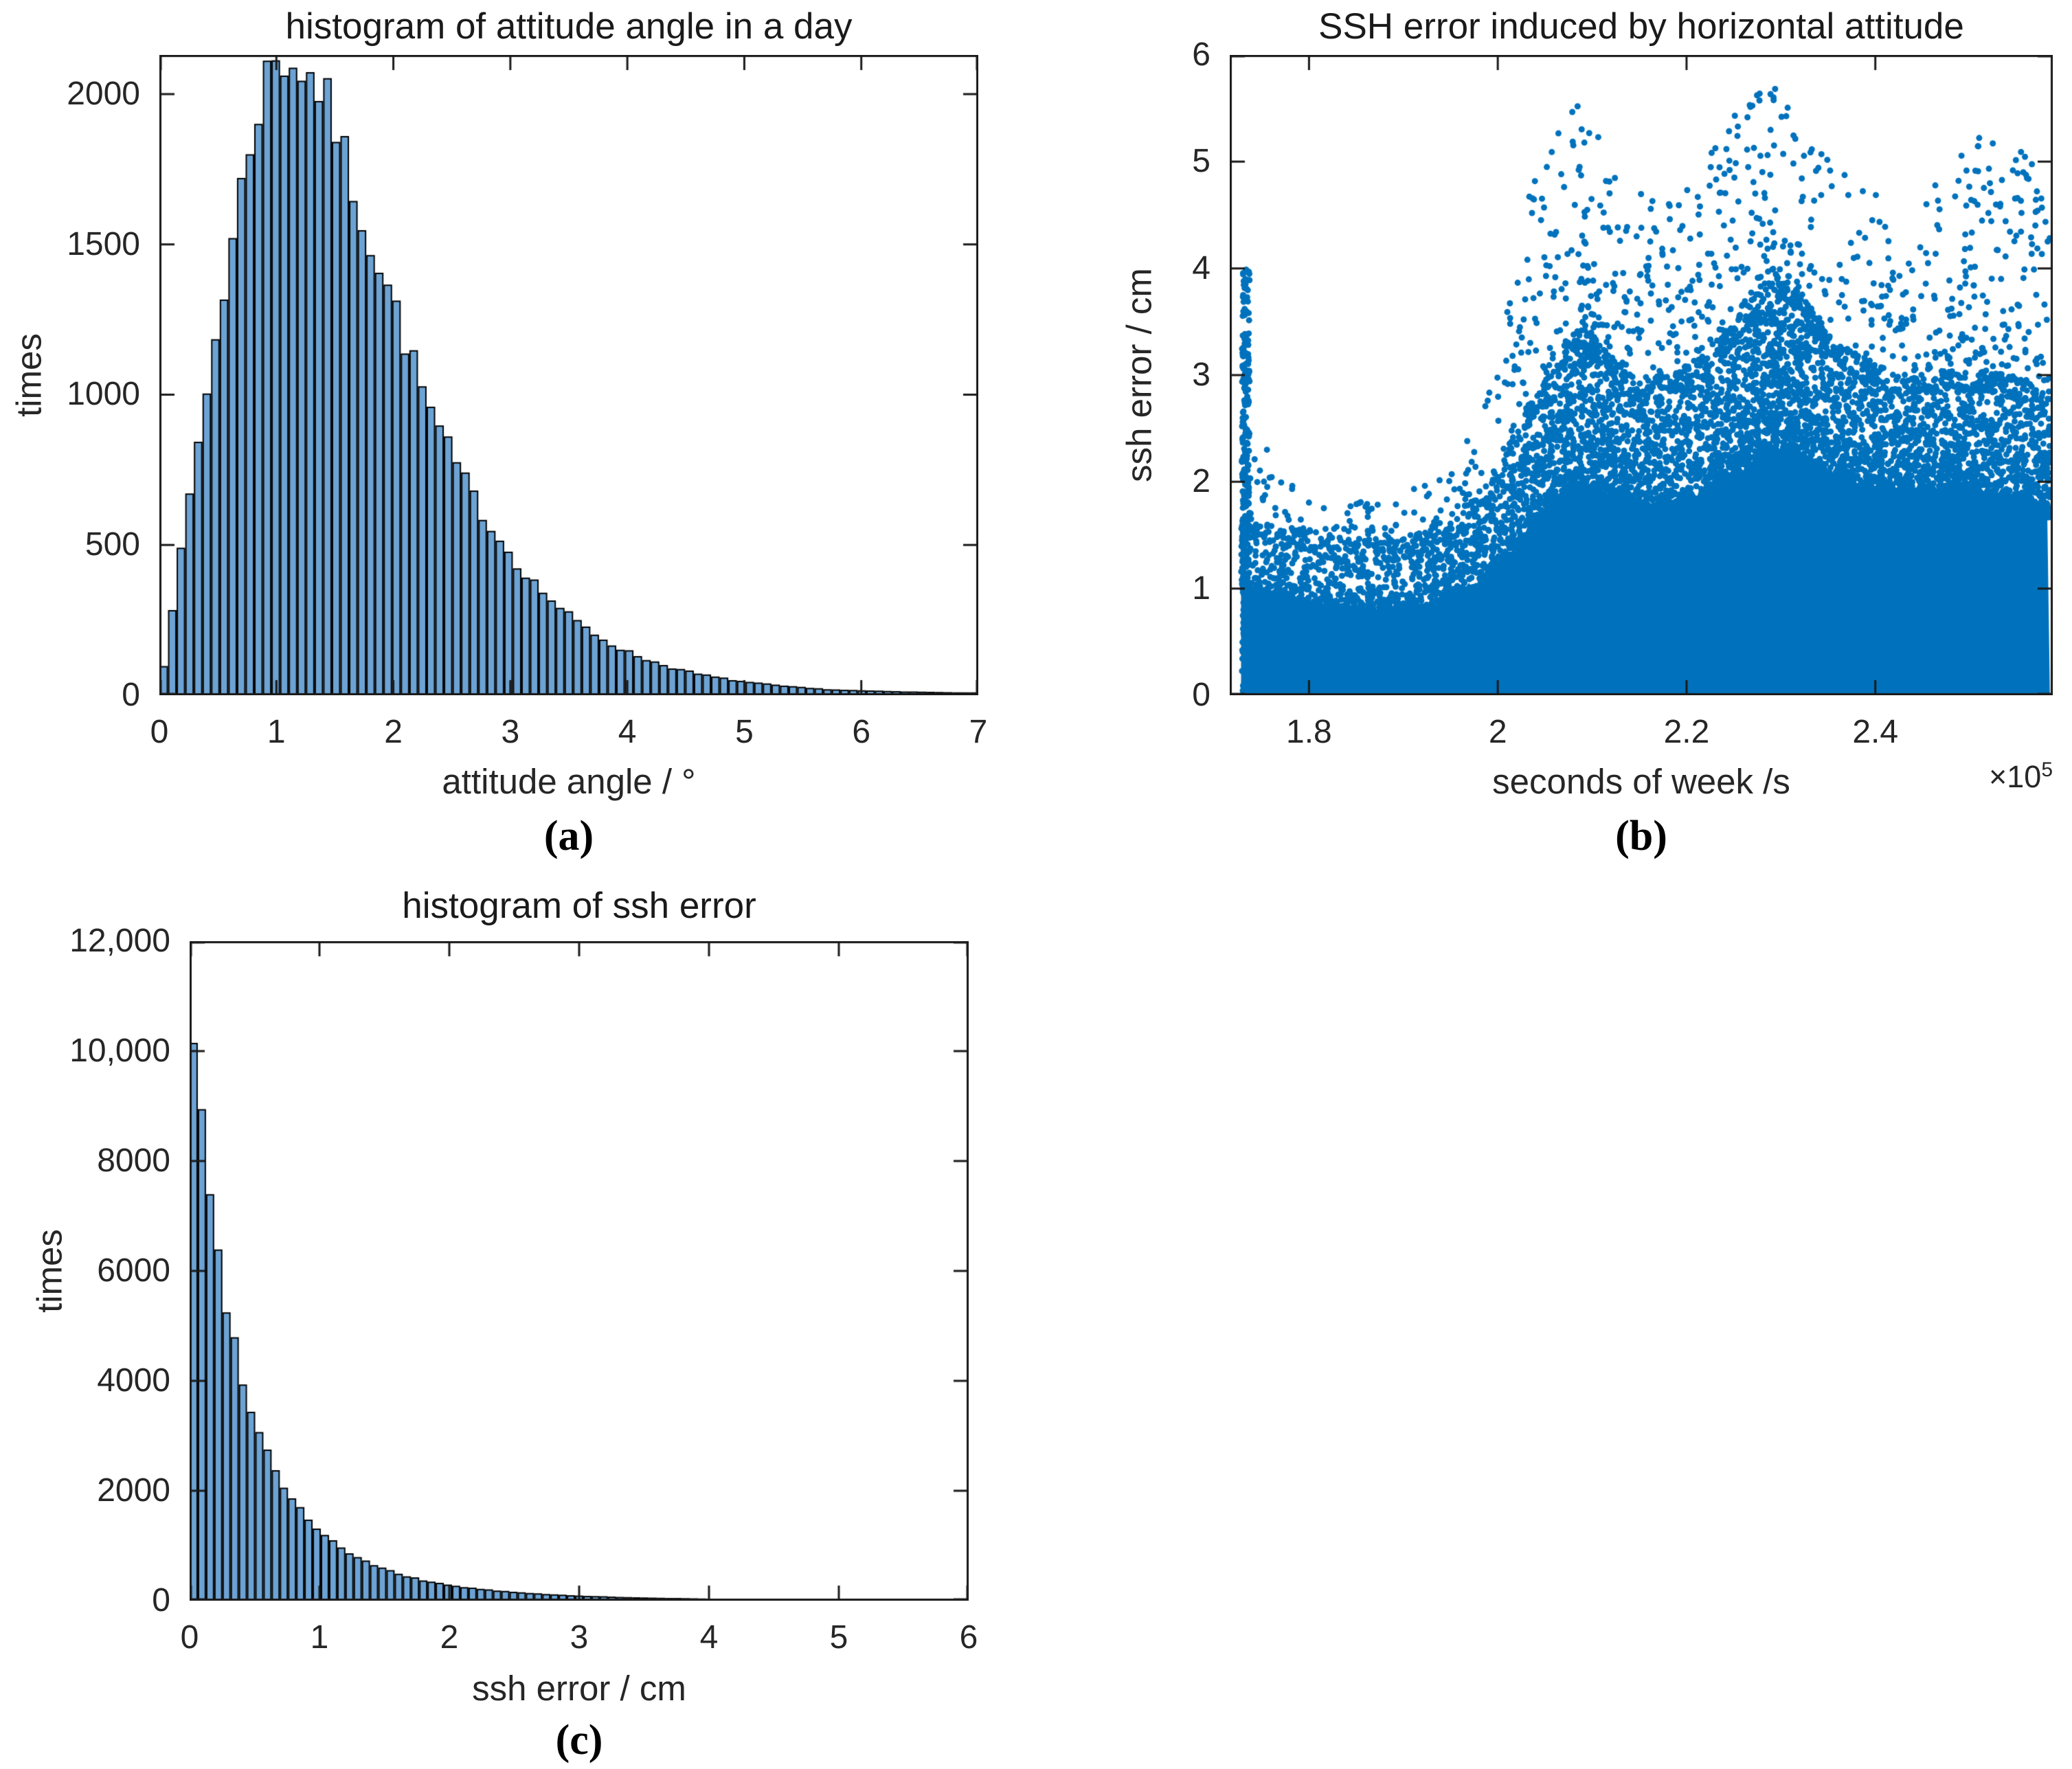  Describe the element at coordinates (1201, 267) in the screenshot. I see `b-ytick-label-4: 4` at that location.